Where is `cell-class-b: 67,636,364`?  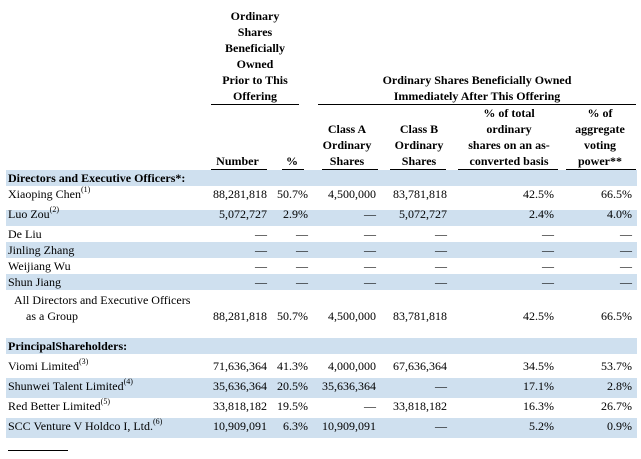 cell-class-b: 67,636,364 is located at coordinates (420, 366).